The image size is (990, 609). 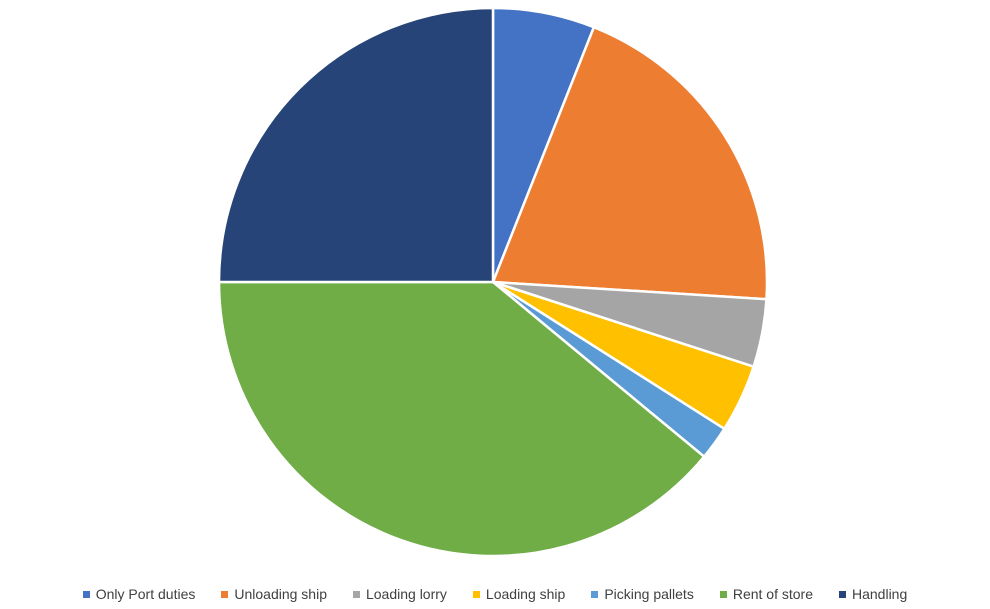 I want to click on legend-item-loading-lorry: Loading lorry, so click(x=399, y=594).